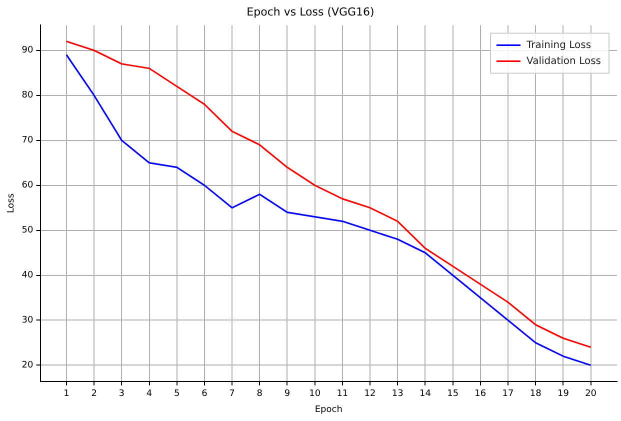  I want to click on x-tick-label: 10, so click(315, 394).